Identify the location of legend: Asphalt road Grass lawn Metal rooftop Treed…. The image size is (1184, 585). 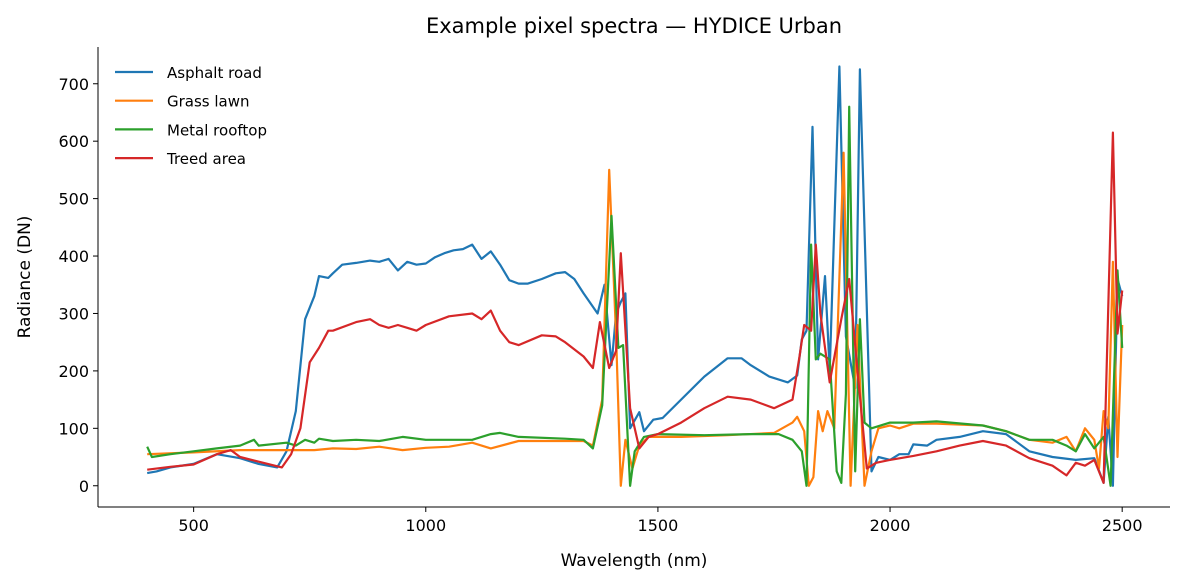
(191, 116).